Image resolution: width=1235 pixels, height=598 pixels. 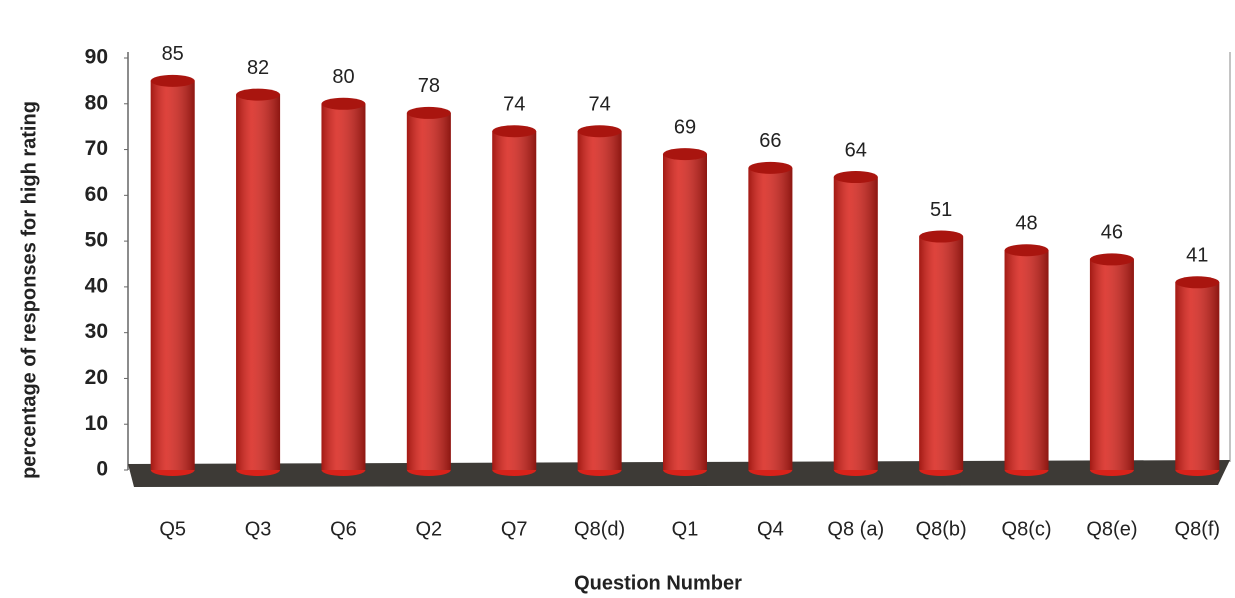 I want to click on x-tick-label: Q8(b), so click(x=941, y=529).